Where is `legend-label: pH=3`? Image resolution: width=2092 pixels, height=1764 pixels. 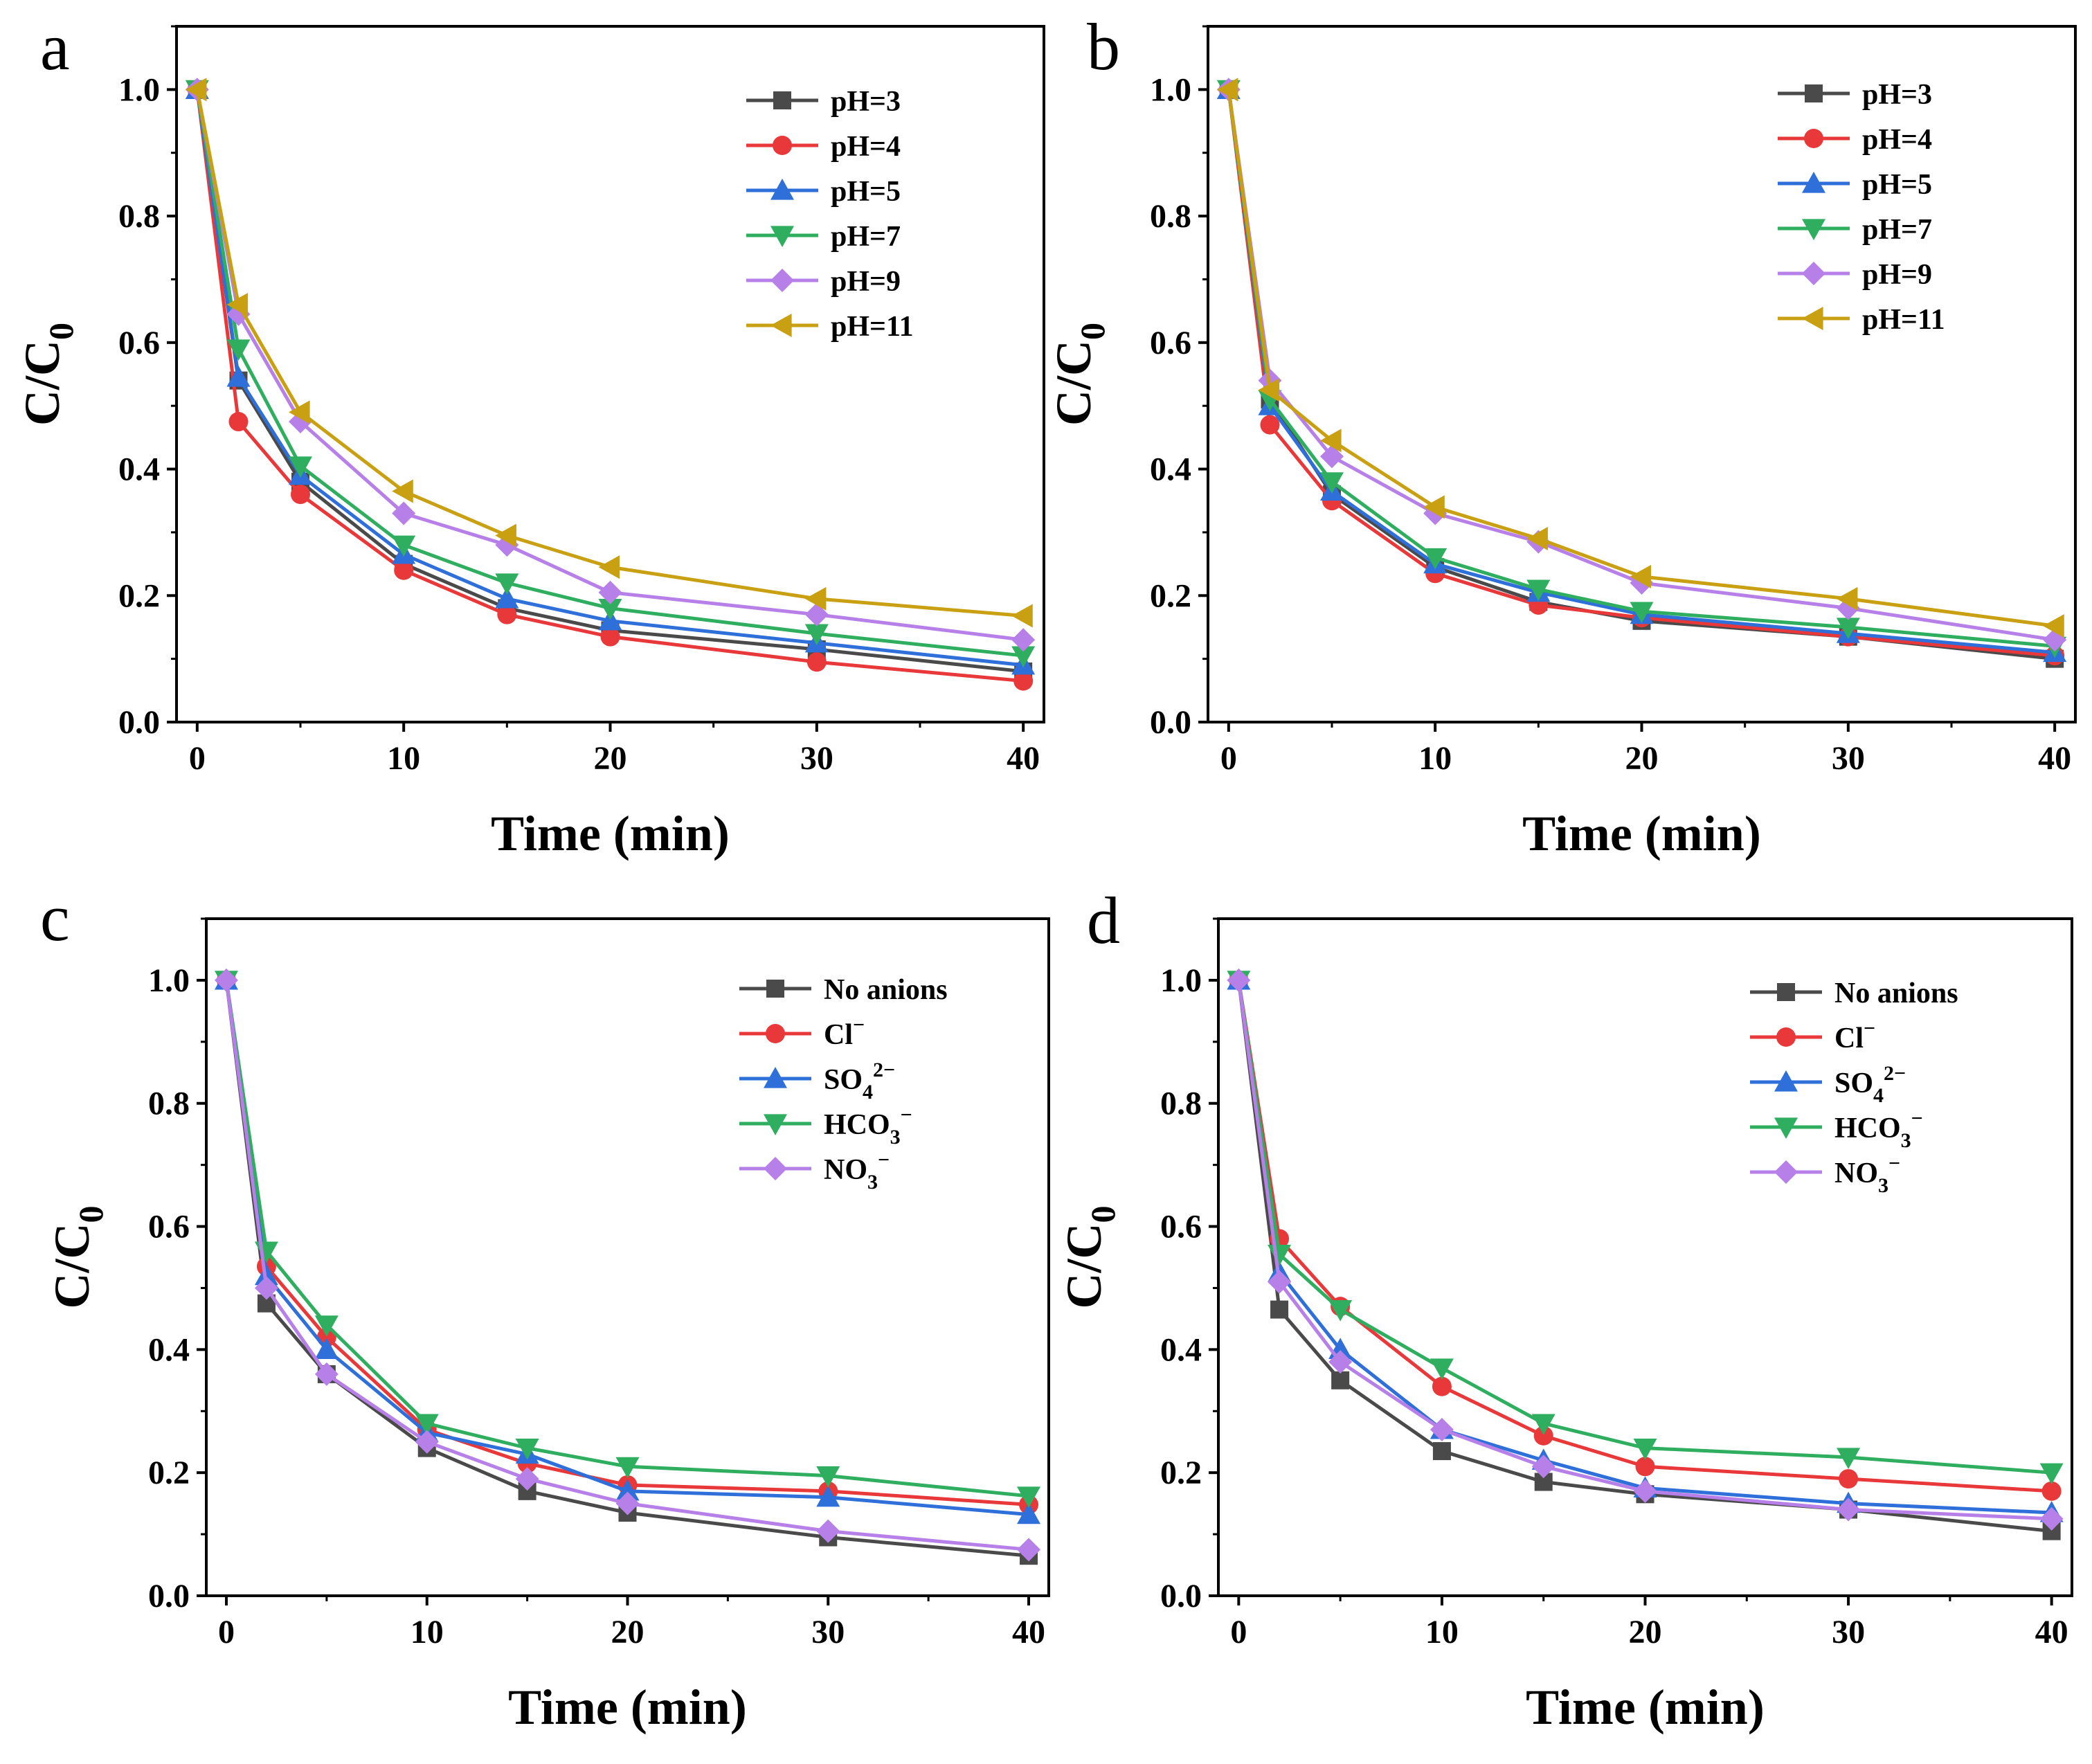
legend-label: pH=3 is located at coordinates (1897, 95).